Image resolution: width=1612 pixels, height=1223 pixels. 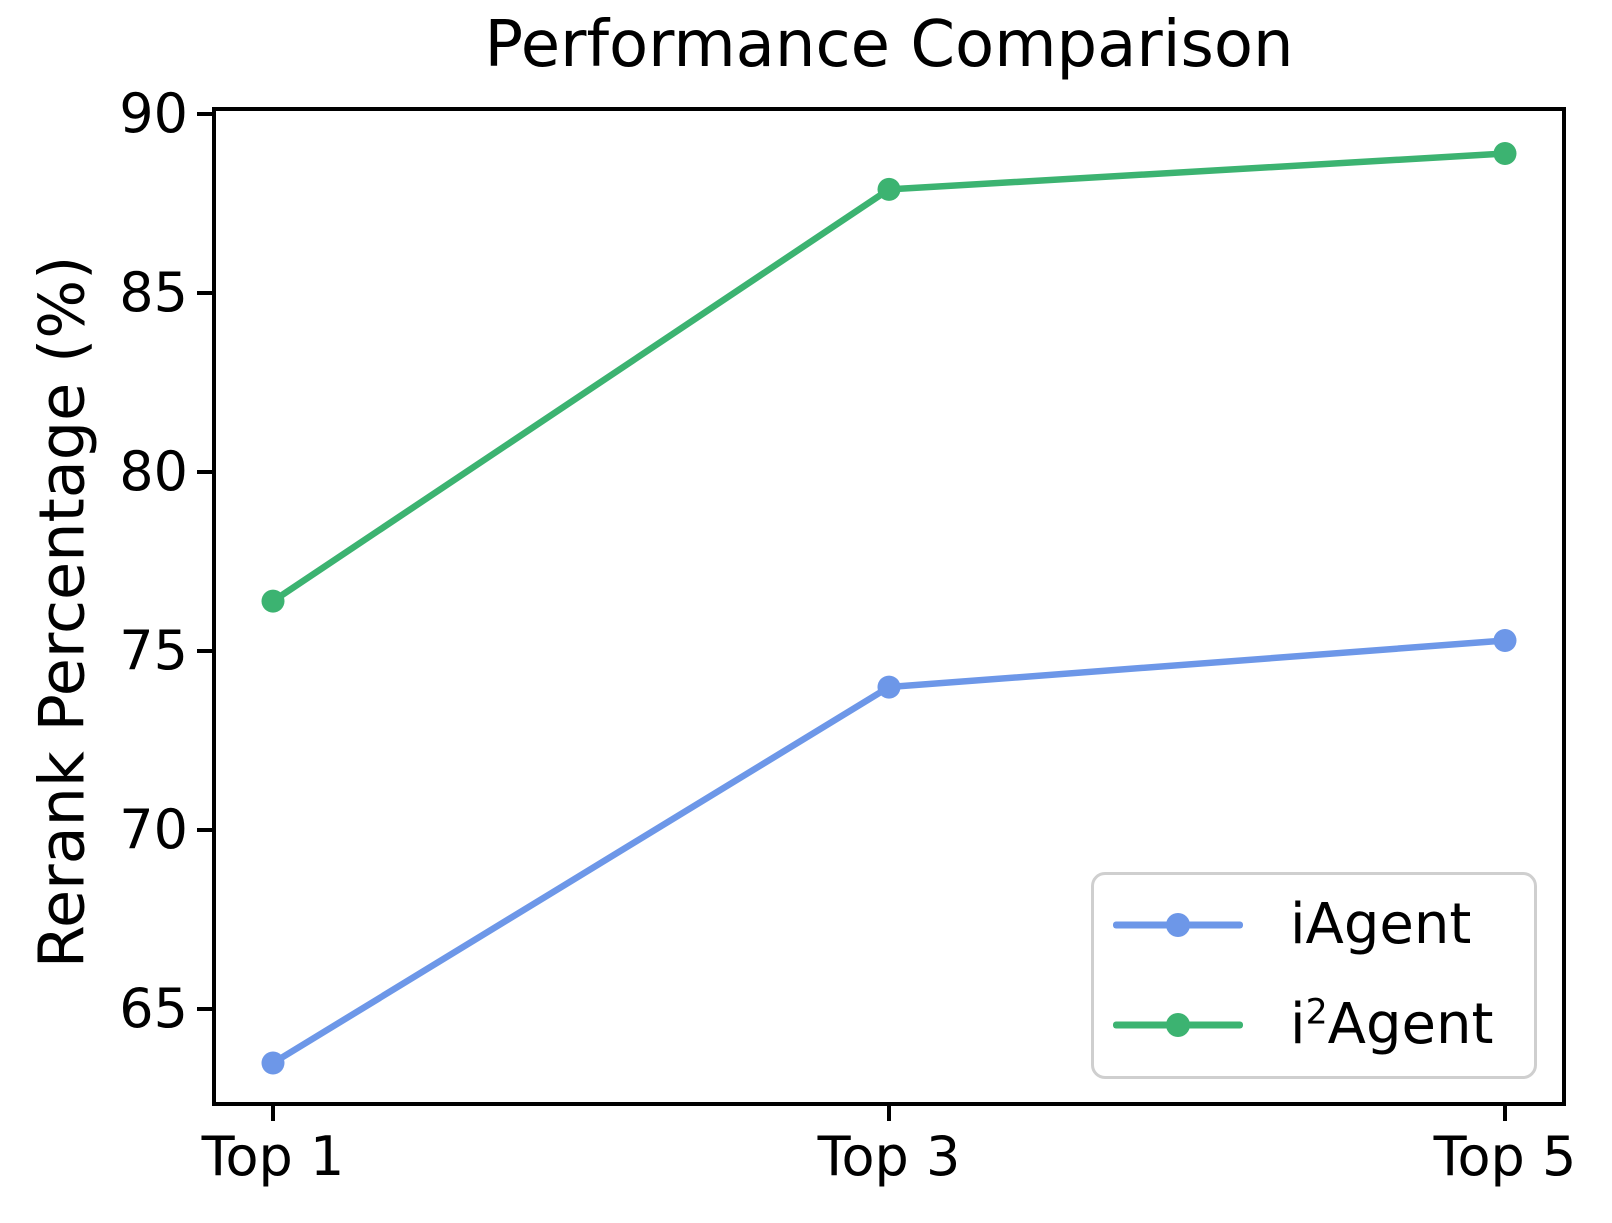 I want to click on iagent-marker-swatch, so click(x=1178, y=925).